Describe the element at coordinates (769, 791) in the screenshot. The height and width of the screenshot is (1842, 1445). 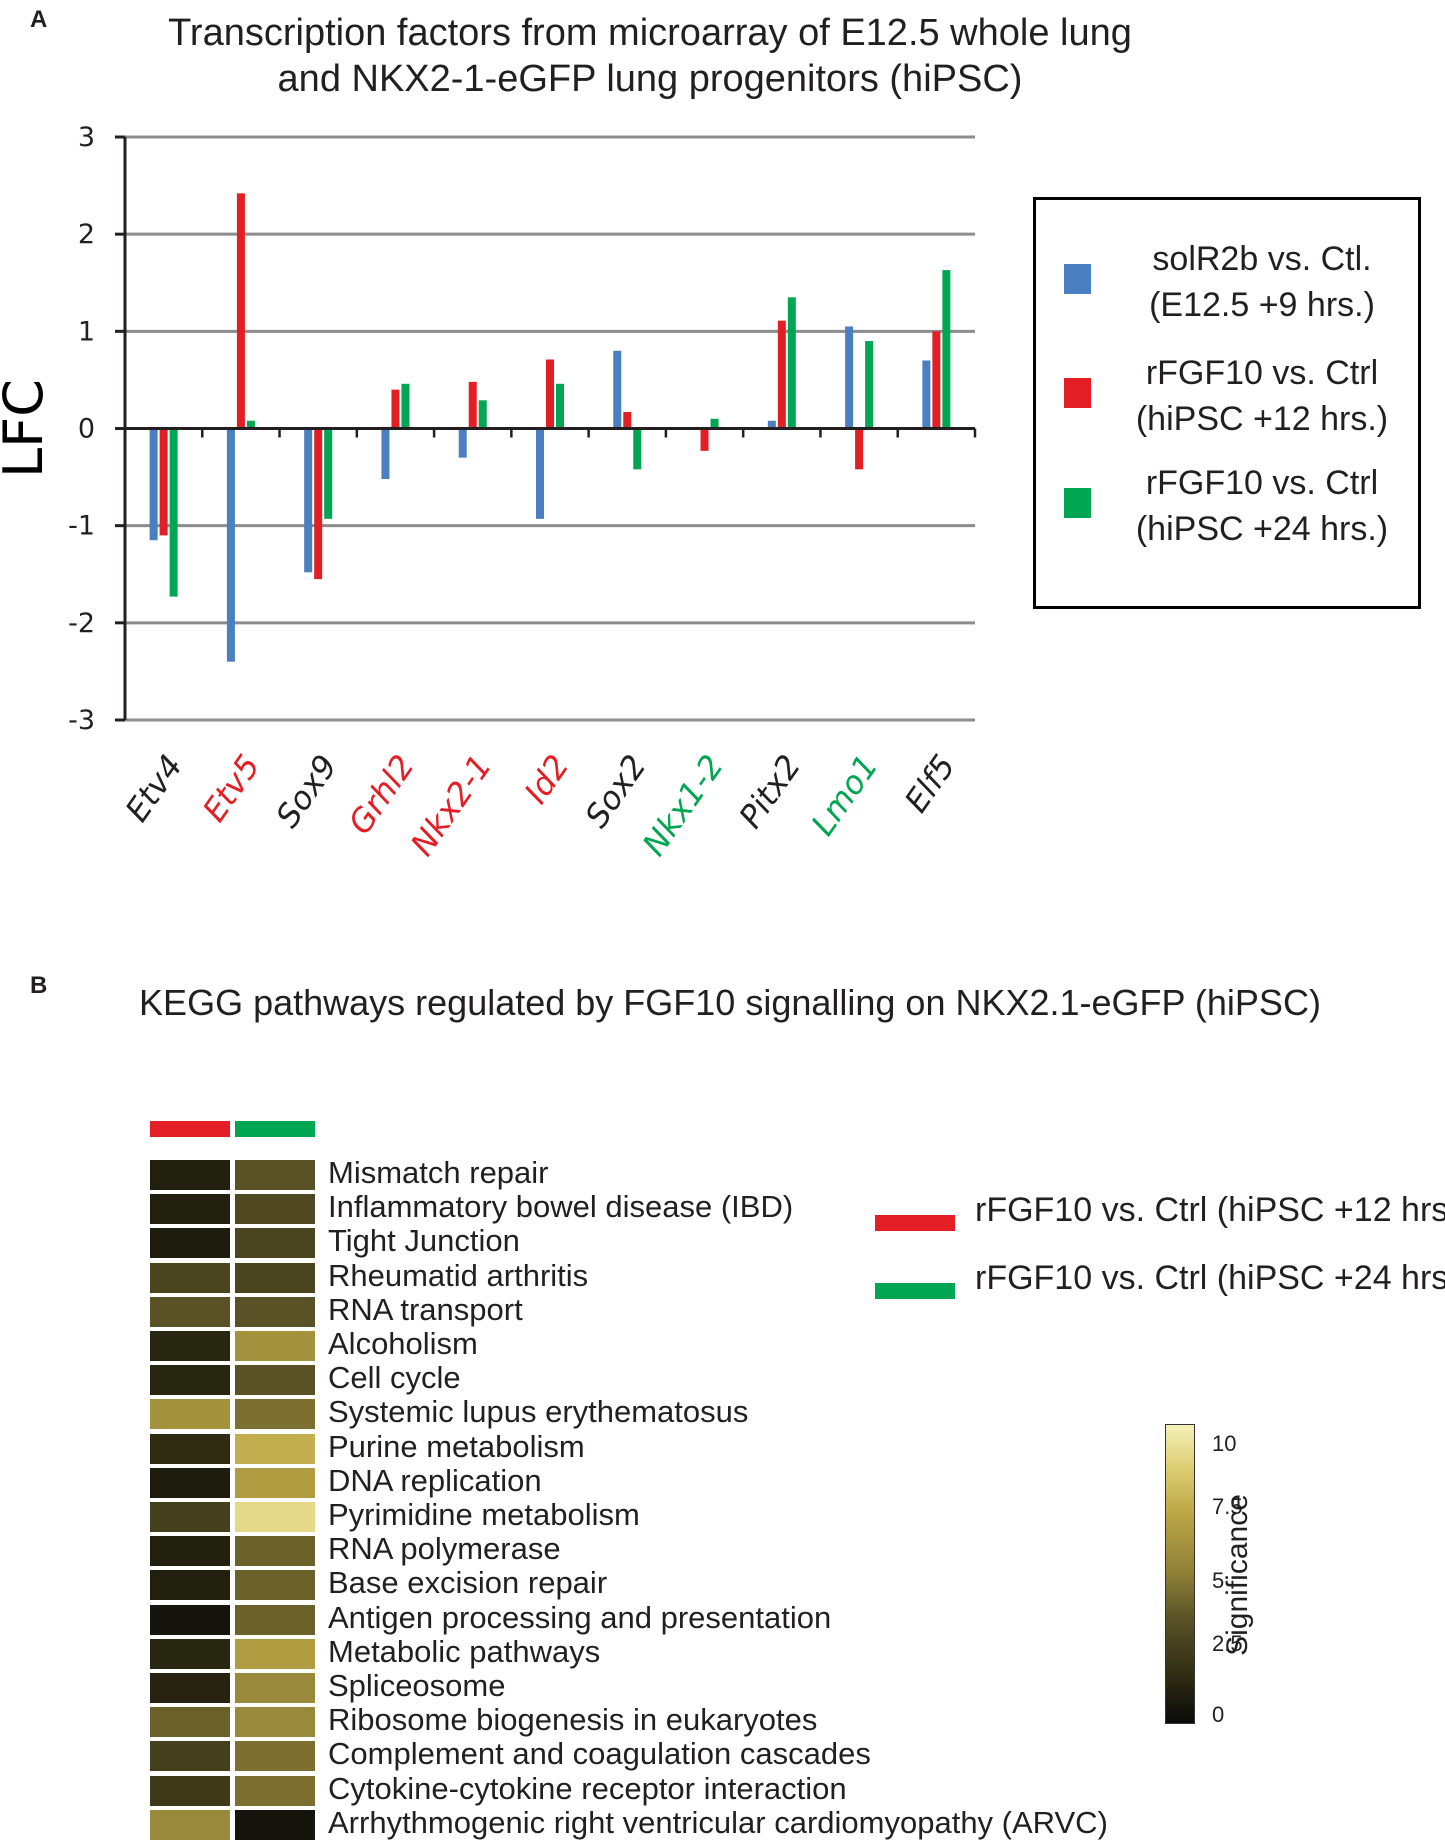
I see `category-label-pitx2: Pitx2` at that location.